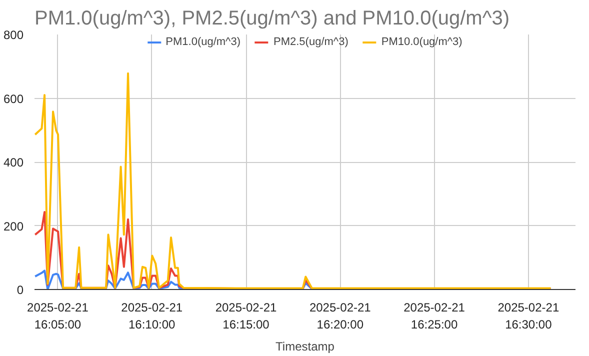 The image size is (589, 356). I want to click on legend-label: PM1.0(ug/m^3), so click(203, 42).